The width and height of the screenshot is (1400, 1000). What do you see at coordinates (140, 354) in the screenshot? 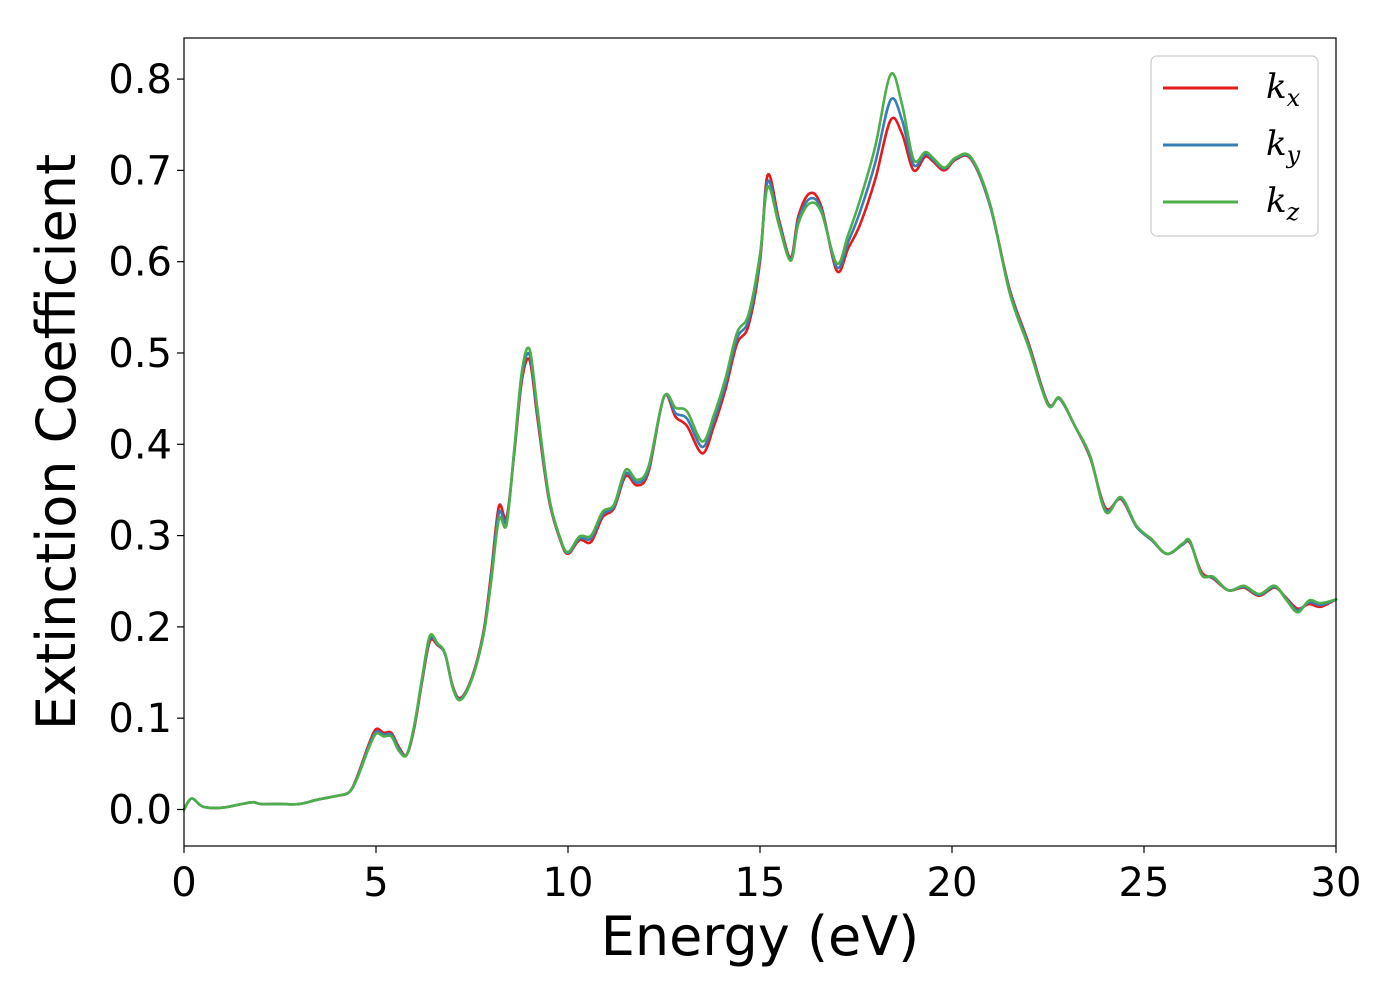
I see `y-tick-label: 0.5` at bounding box center [140, 354].